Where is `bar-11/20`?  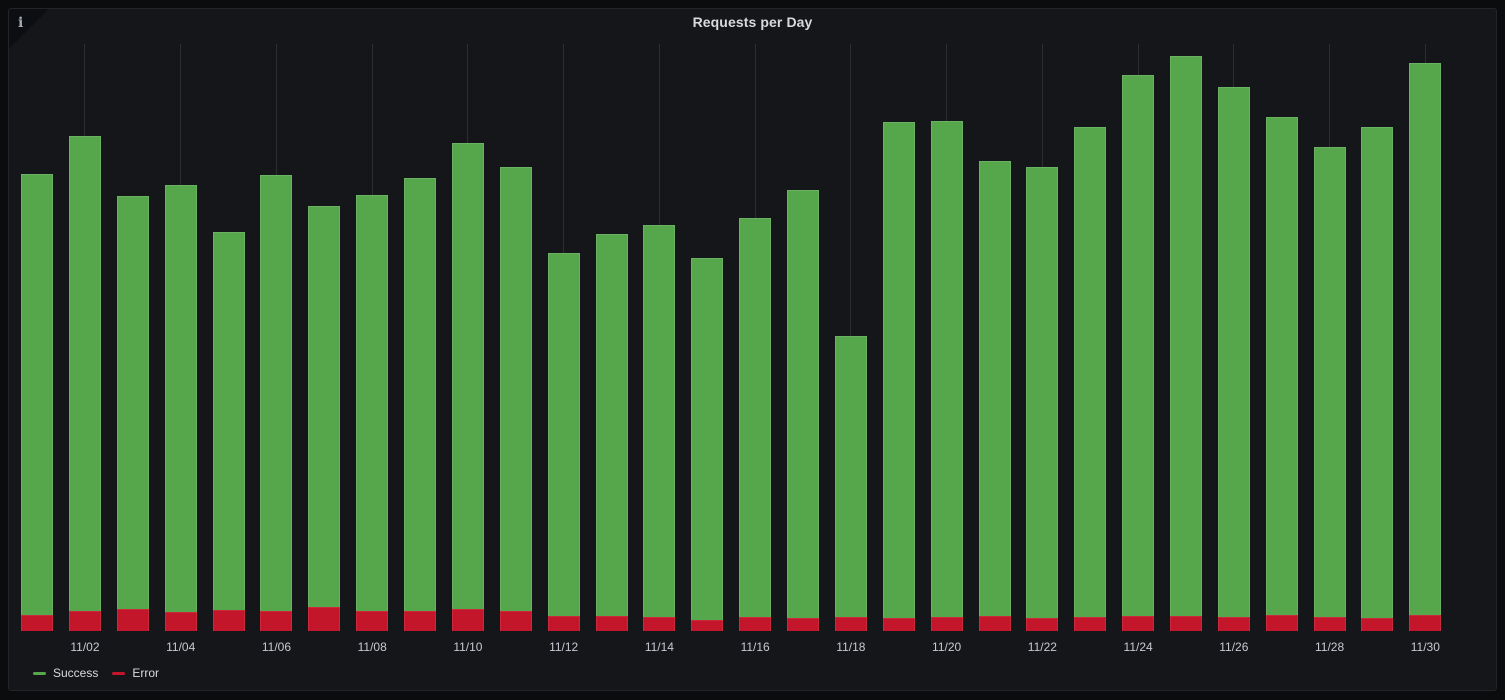 bar-11/20 is located at coordinates (946, 376).